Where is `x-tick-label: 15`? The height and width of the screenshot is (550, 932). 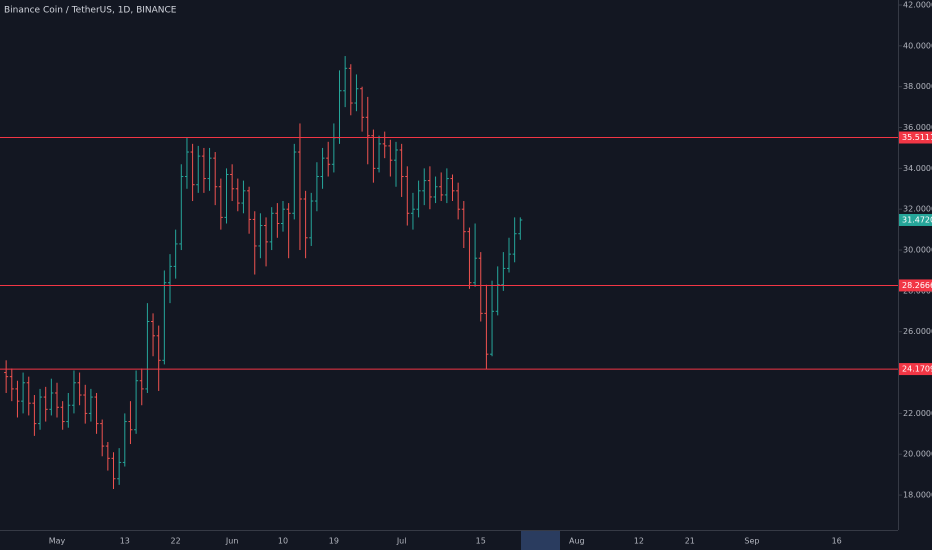
x-tick-label: 15 is located at coordinates (481, 541).